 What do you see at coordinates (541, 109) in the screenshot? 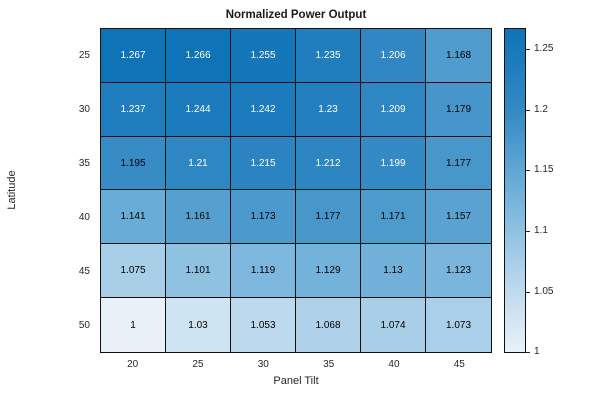
I see `colorbar-tick-label: 1.2` at bounding box center [541, 109].